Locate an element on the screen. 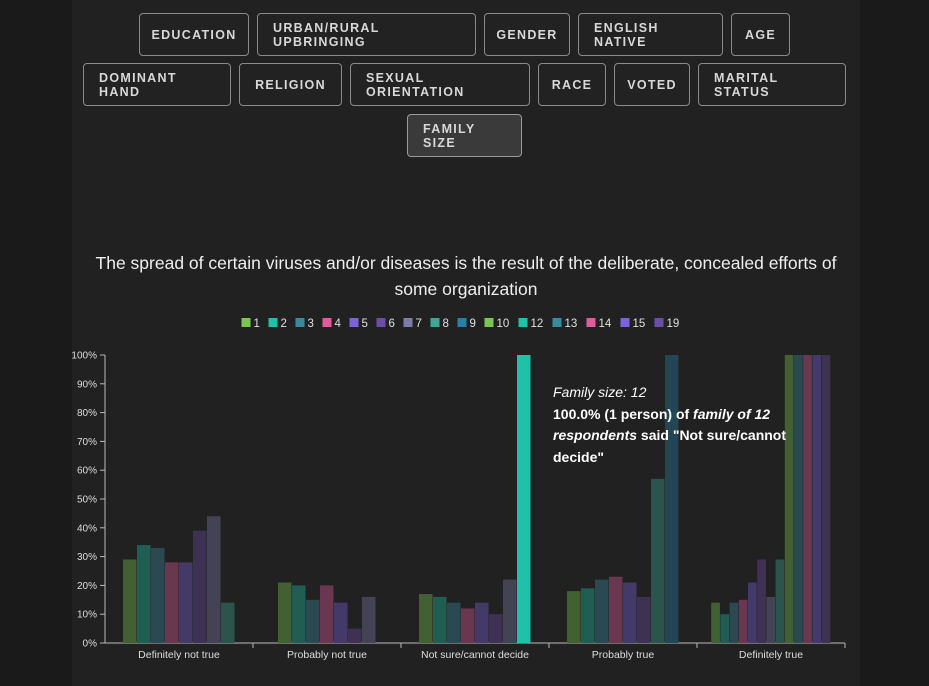 This screenshot has width=929, height=686. tooltip-group: family of 12 respondents is located at coordinates (662, 424).